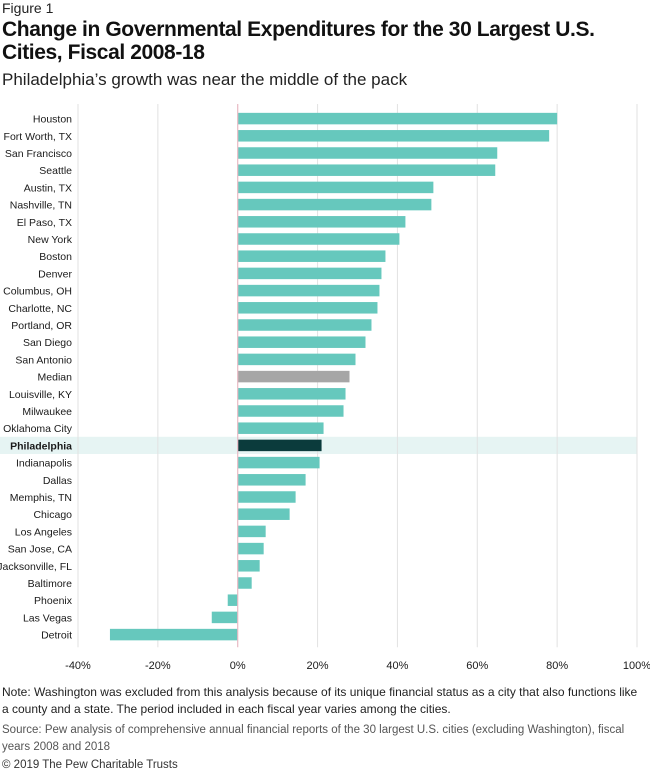 Image resolution: width=650 pixels, height=775 pixels. What do you see at coordinates (53, 601) in the screenshot?
I see `category-label: Phoenix` at bounding box center [53, 601].